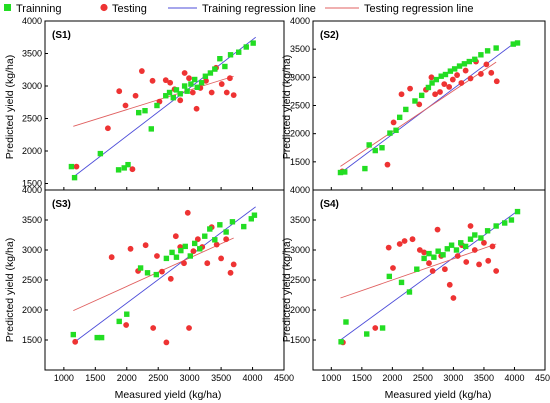 This screenshot has width=550, height=403. Describe the element at coordinates (10, 107) in the screenshot. I see `y-axis-label-top-left: Predicted yield (kg/ha)` at that location.